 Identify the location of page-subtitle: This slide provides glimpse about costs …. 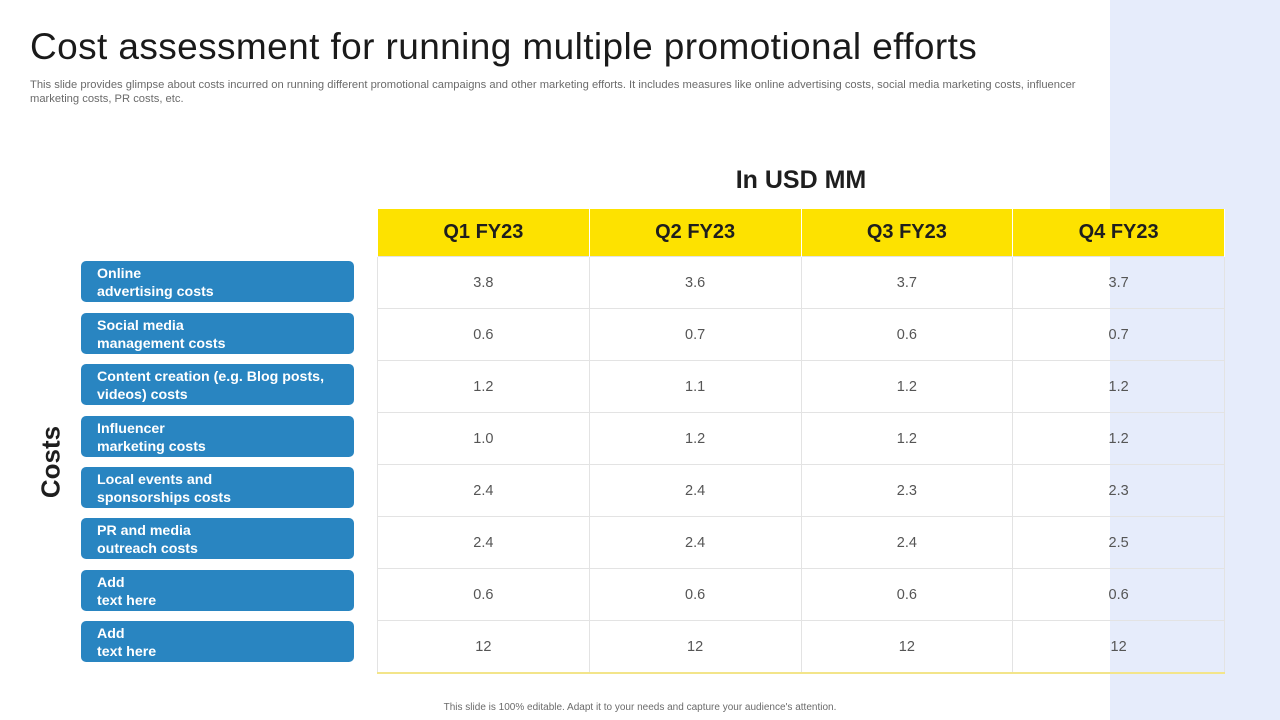
(553, 92).